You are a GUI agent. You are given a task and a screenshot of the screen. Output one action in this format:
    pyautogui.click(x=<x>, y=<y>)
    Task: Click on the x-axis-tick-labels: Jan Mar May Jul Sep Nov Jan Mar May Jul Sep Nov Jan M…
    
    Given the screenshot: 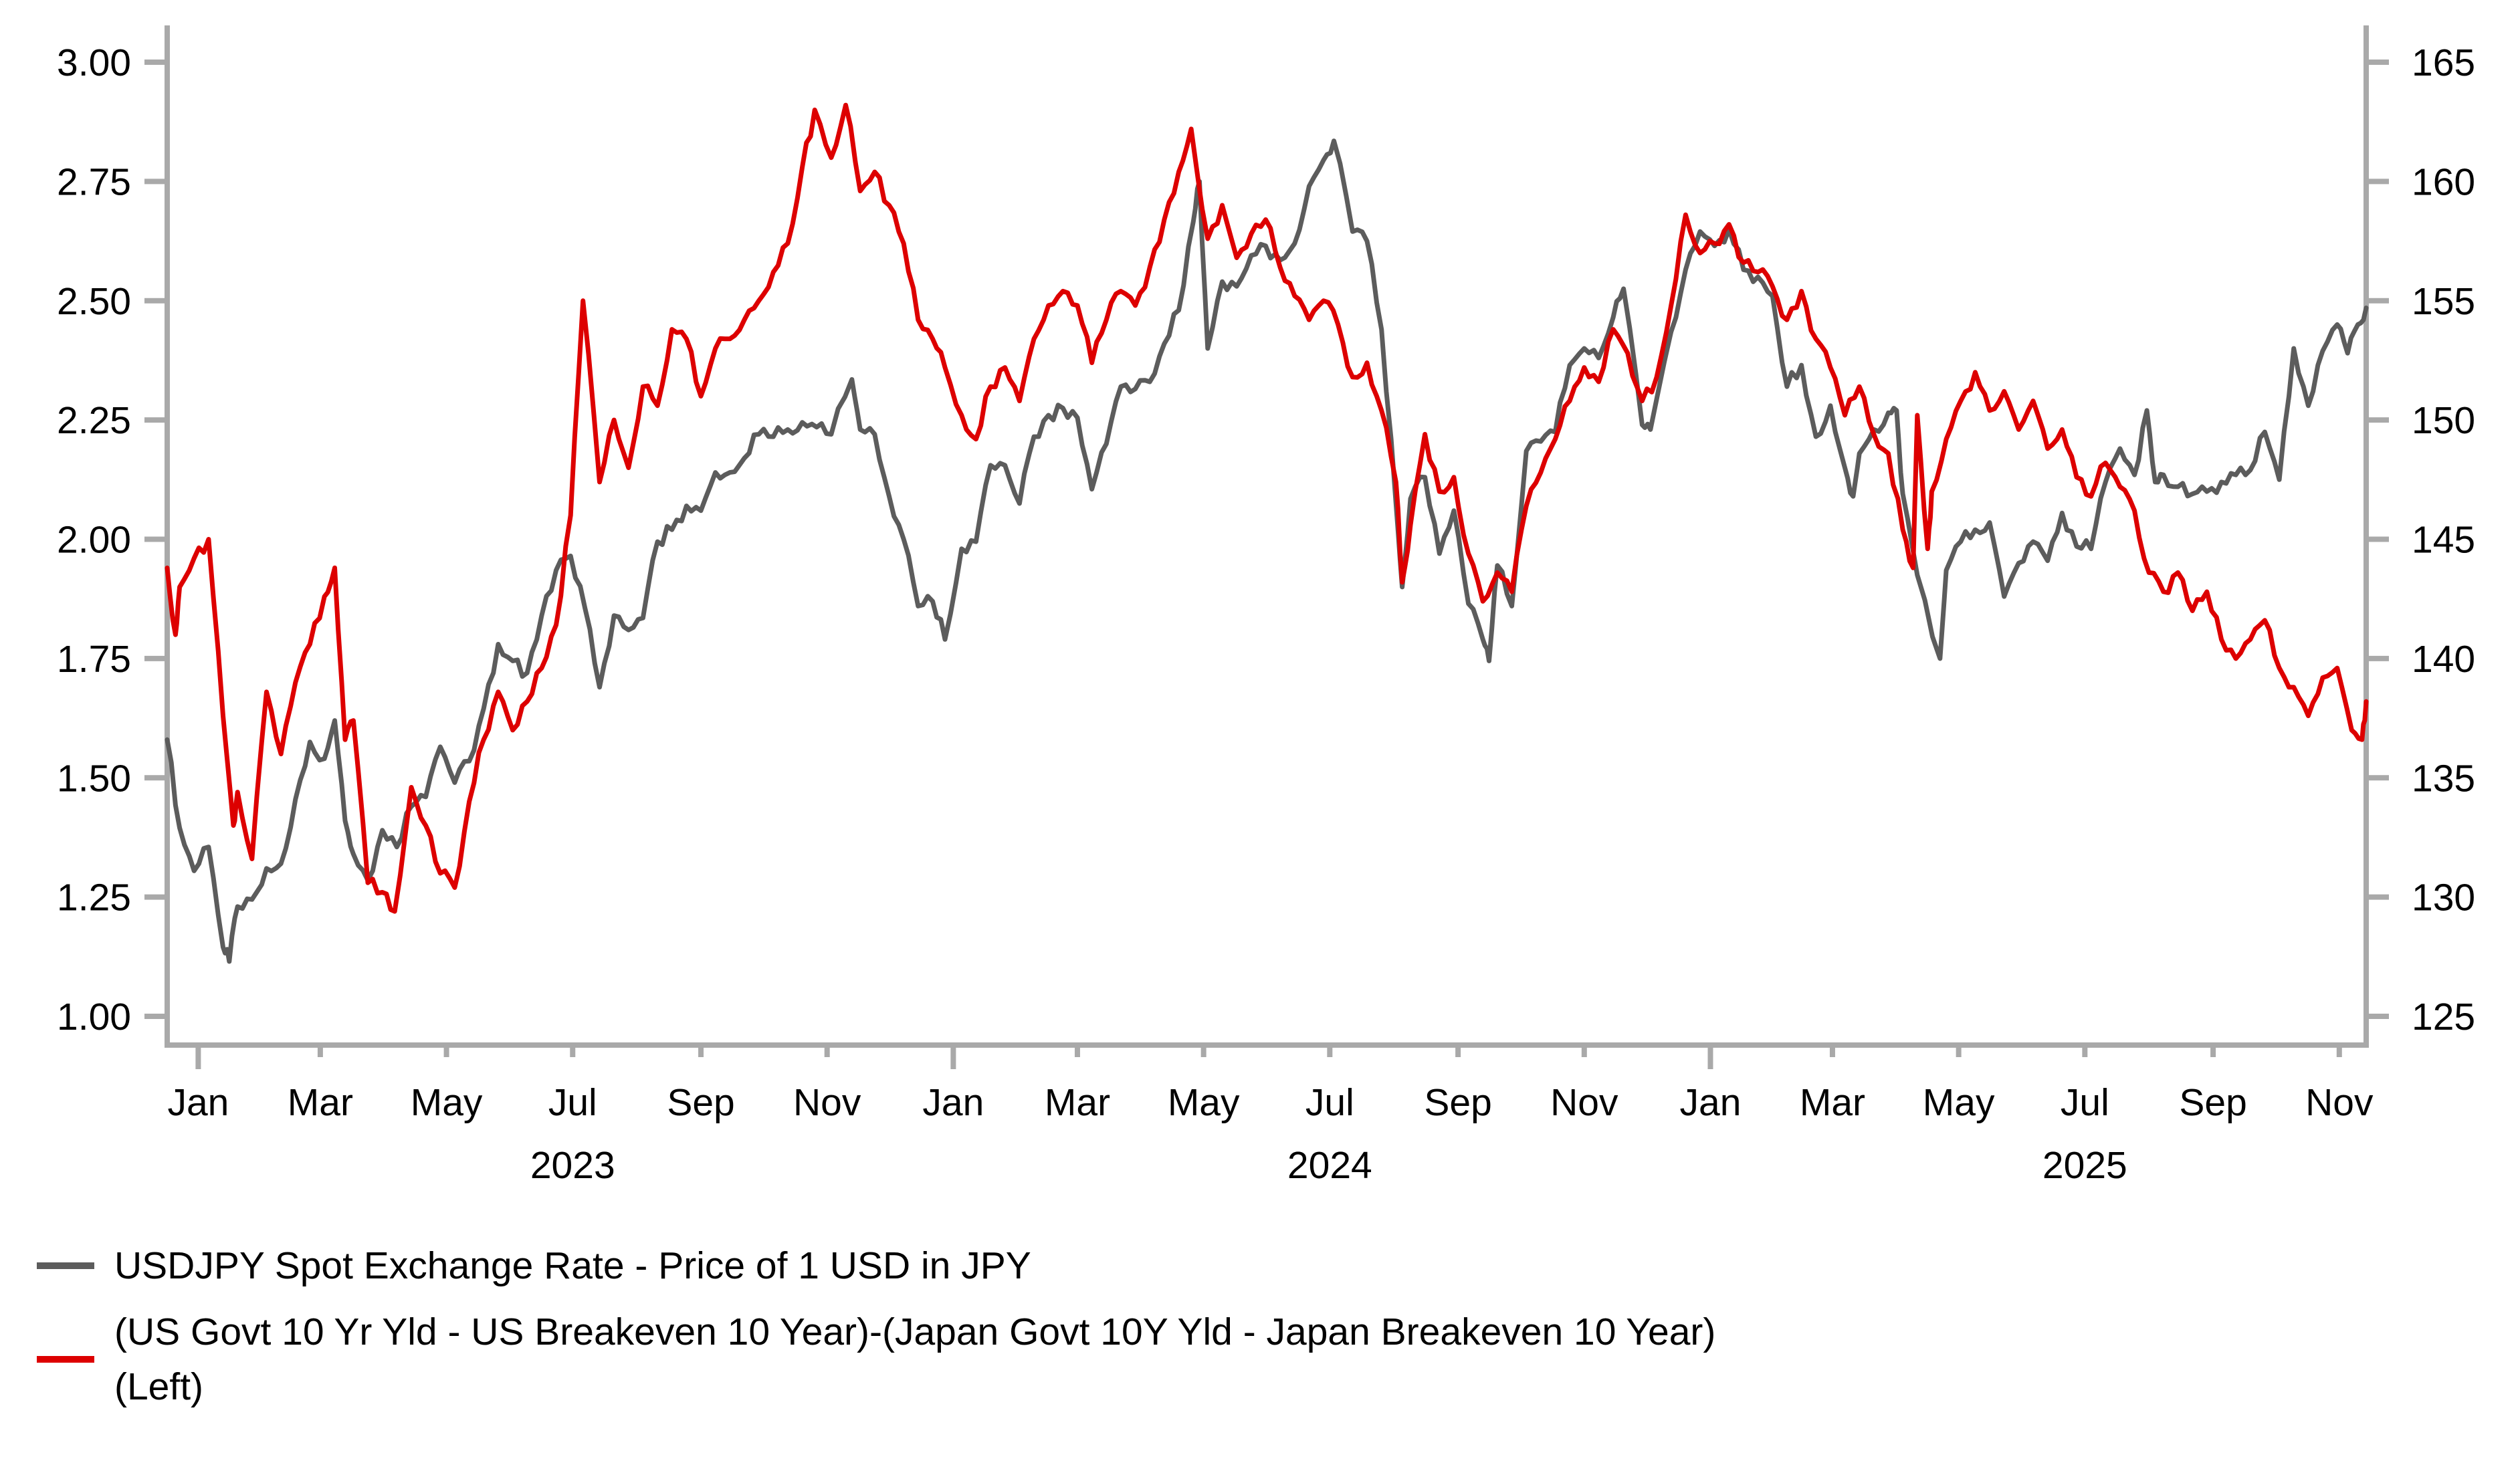 What is the action you would take?
    pyautogui.click(x=1270, y=1134)
    